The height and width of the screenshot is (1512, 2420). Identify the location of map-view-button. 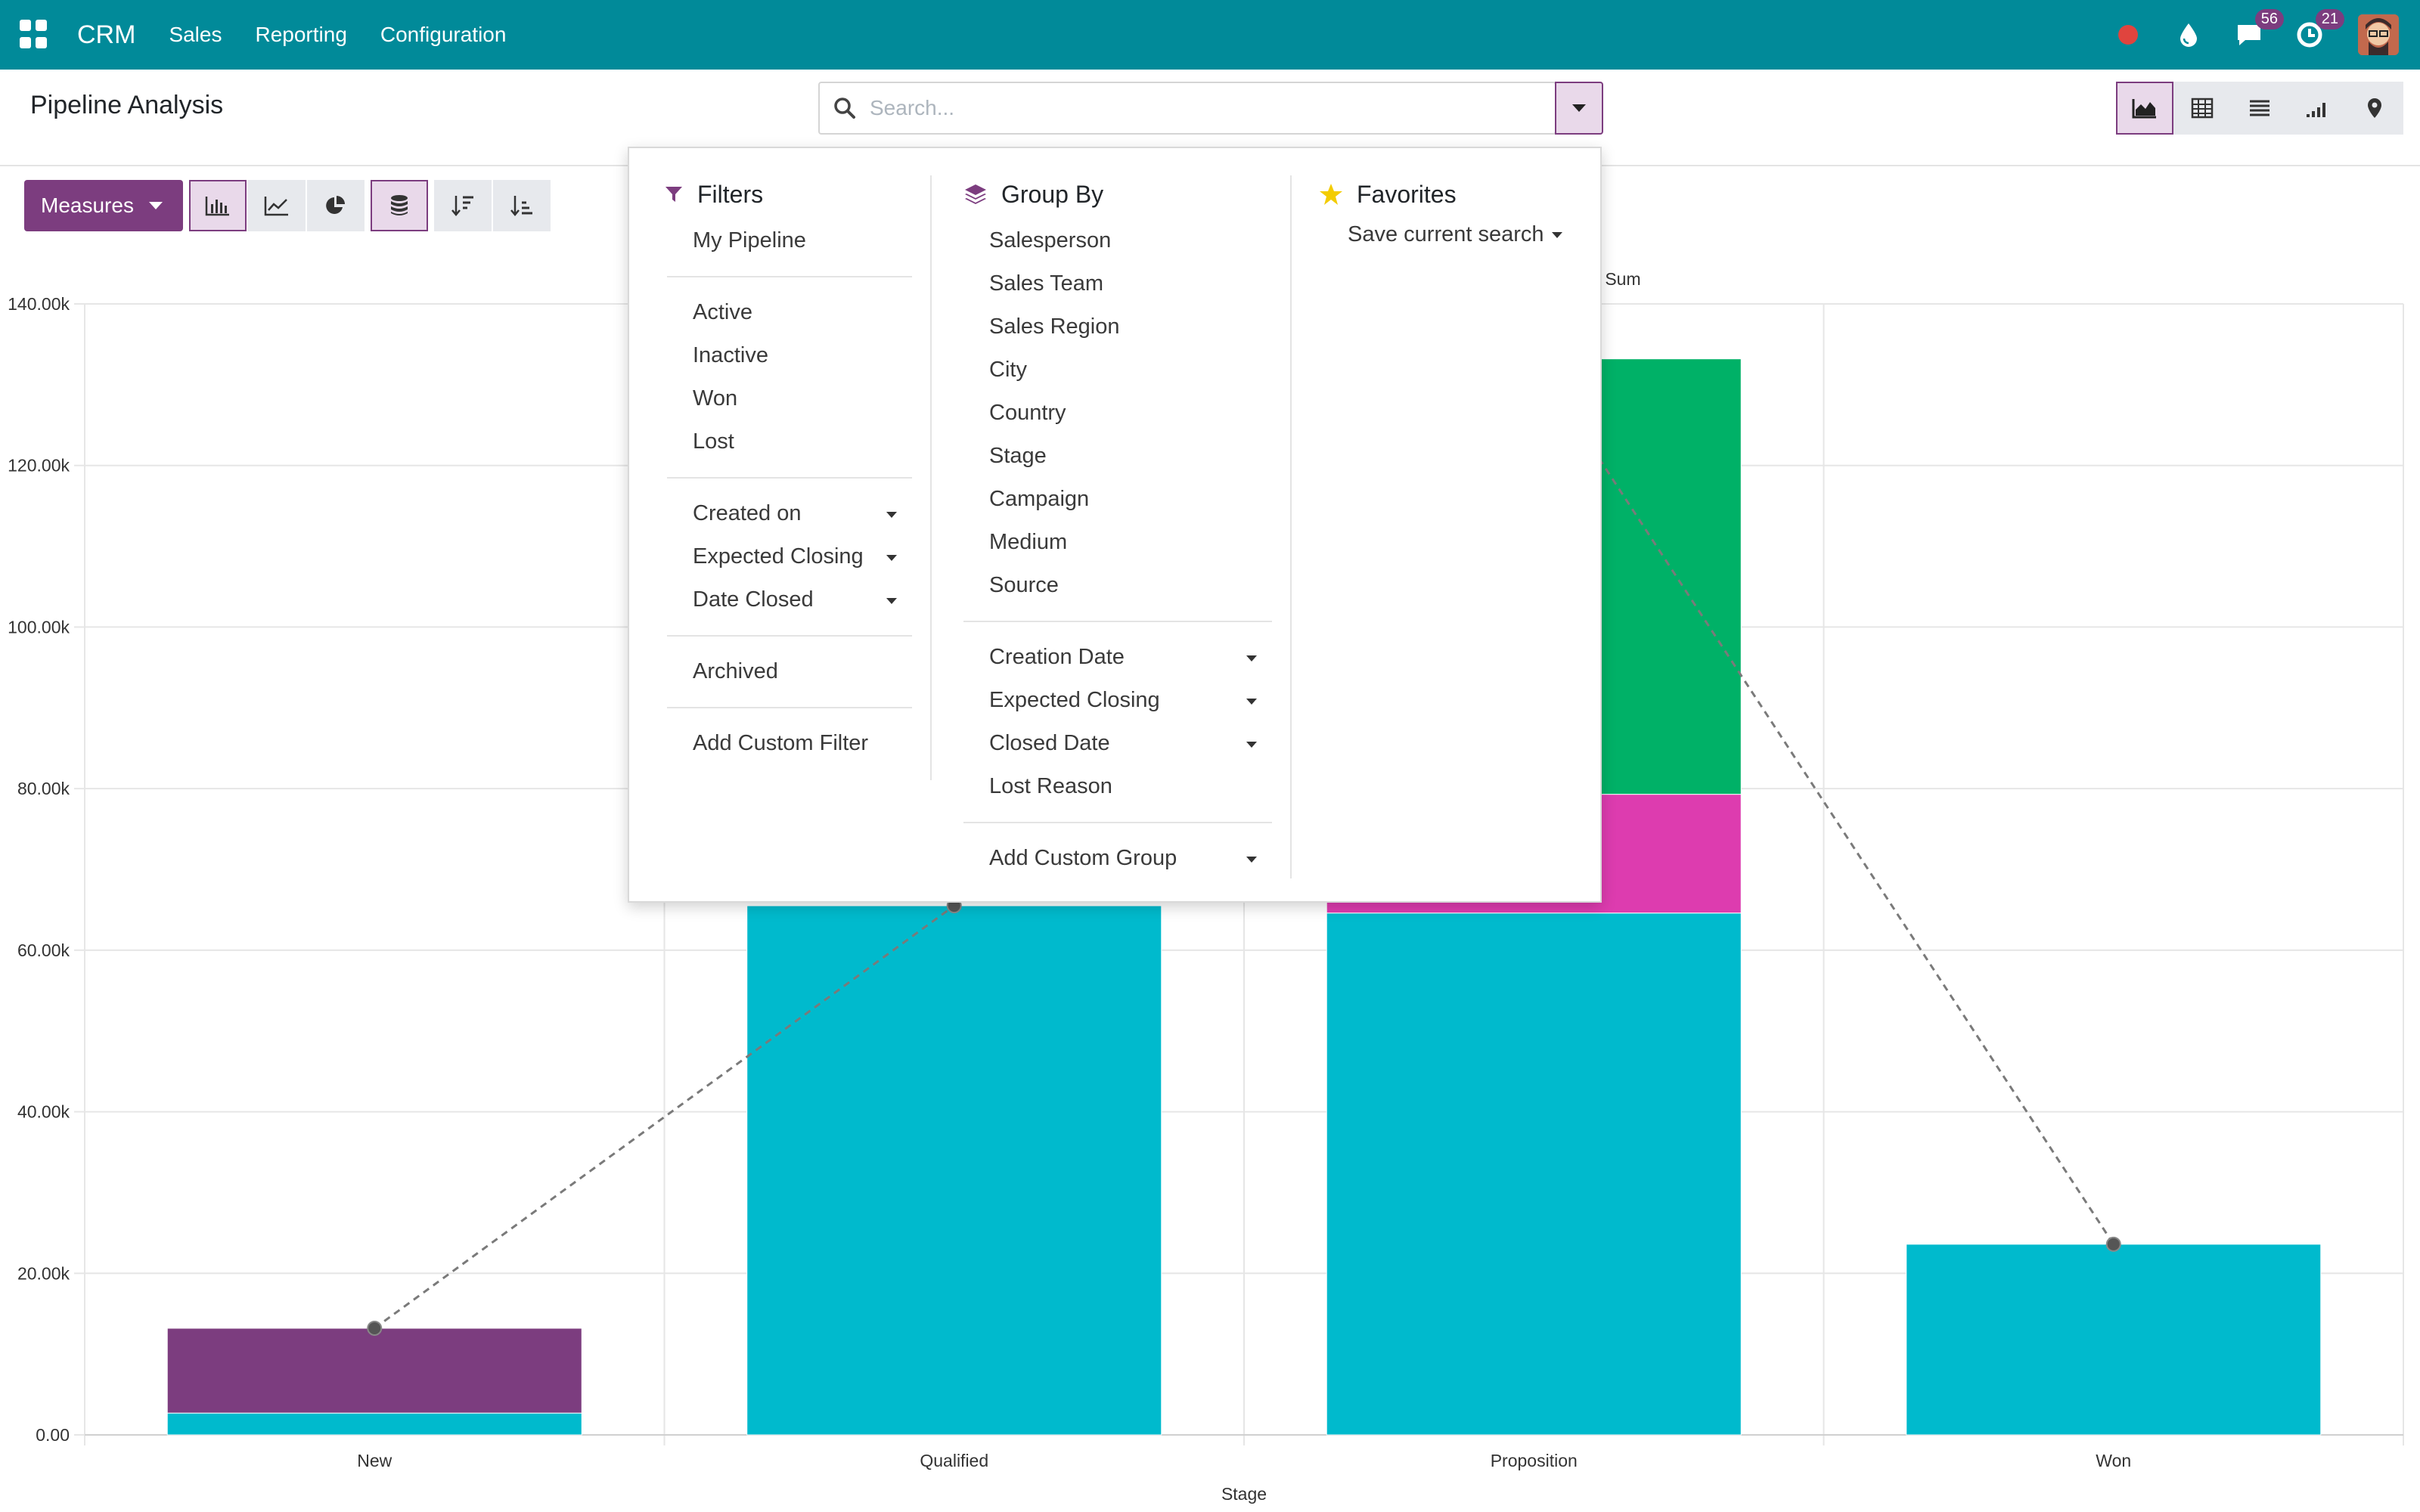
(2374, 109).